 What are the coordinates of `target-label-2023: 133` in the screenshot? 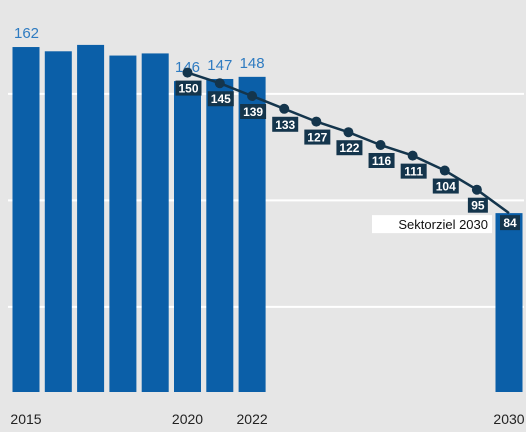 It's located at (285, 125).